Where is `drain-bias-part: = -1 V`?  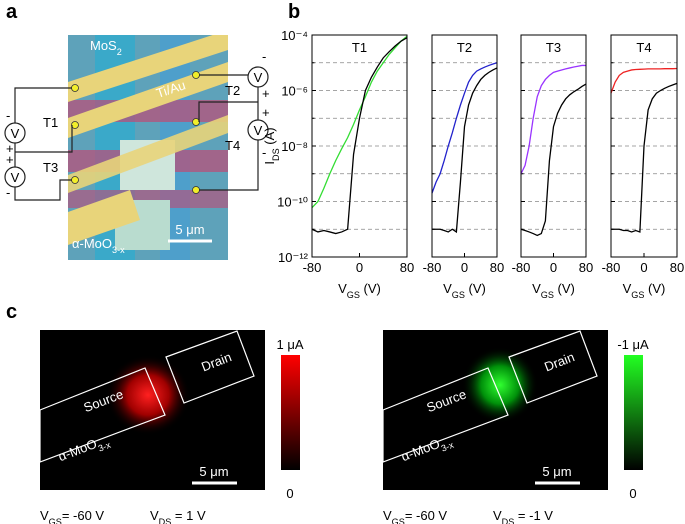 drain-bias-part: = -1 V is located at coordinates (533, 515).